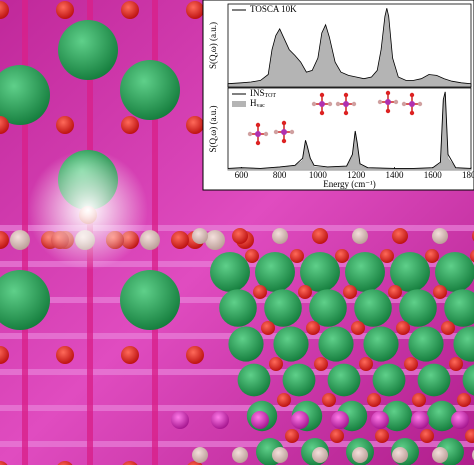  What do you see at coordinates (239, 104) in the screenshot?
I see `legend-swatch` at bounding box center [239, 104].